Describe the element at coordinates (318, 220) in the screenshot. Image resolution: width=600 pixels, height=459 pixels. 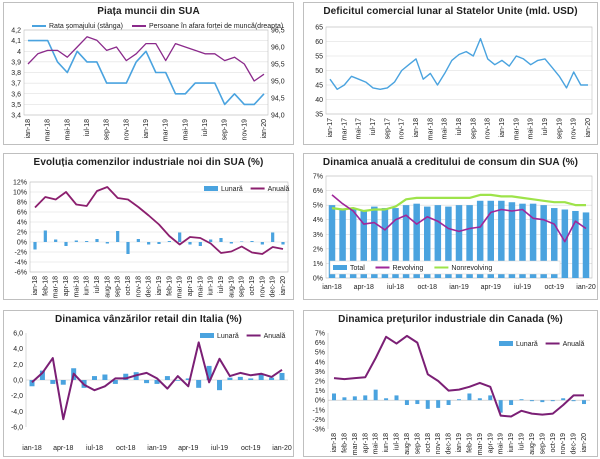
I see `y-tick-label: 4%` at that location.